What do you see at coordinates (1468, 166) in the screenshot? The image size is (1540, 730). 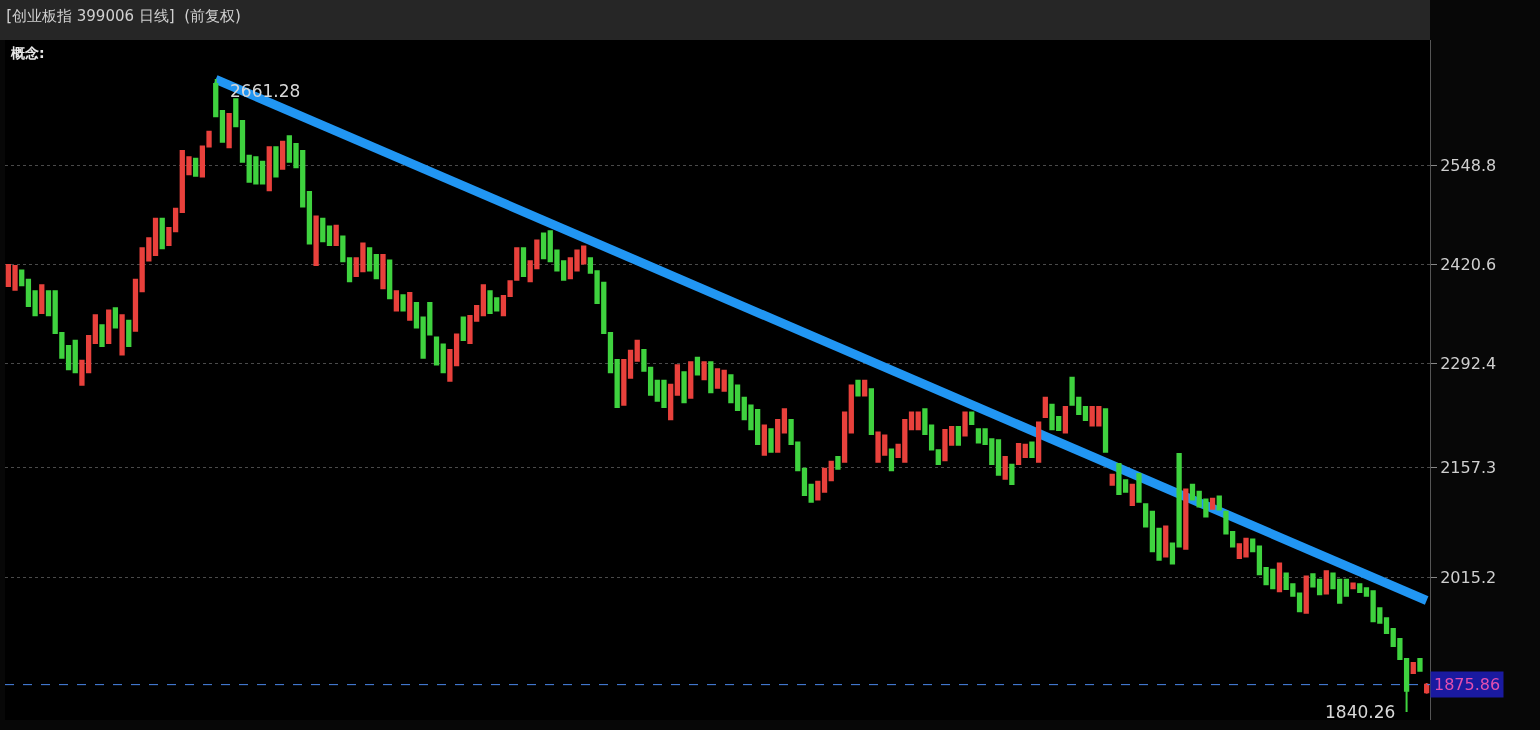 I see `y-tick-label: 2548.8` at bounding box center [1468, 166].